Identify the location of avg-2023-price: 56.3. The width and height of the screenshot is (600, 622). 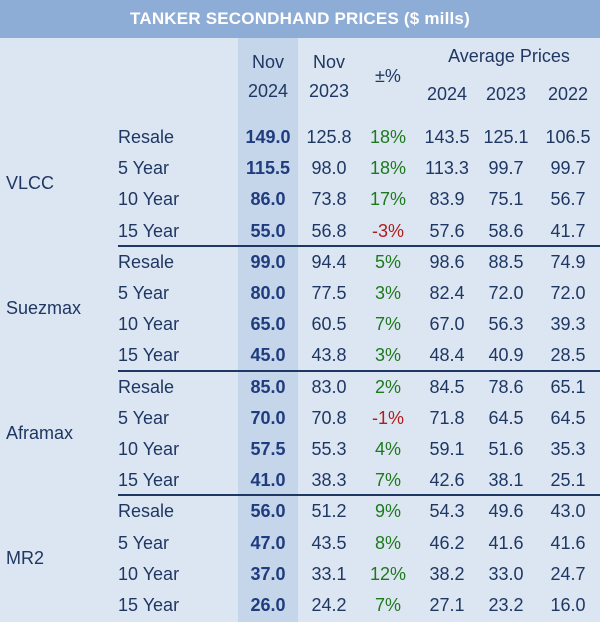
(506, 324).